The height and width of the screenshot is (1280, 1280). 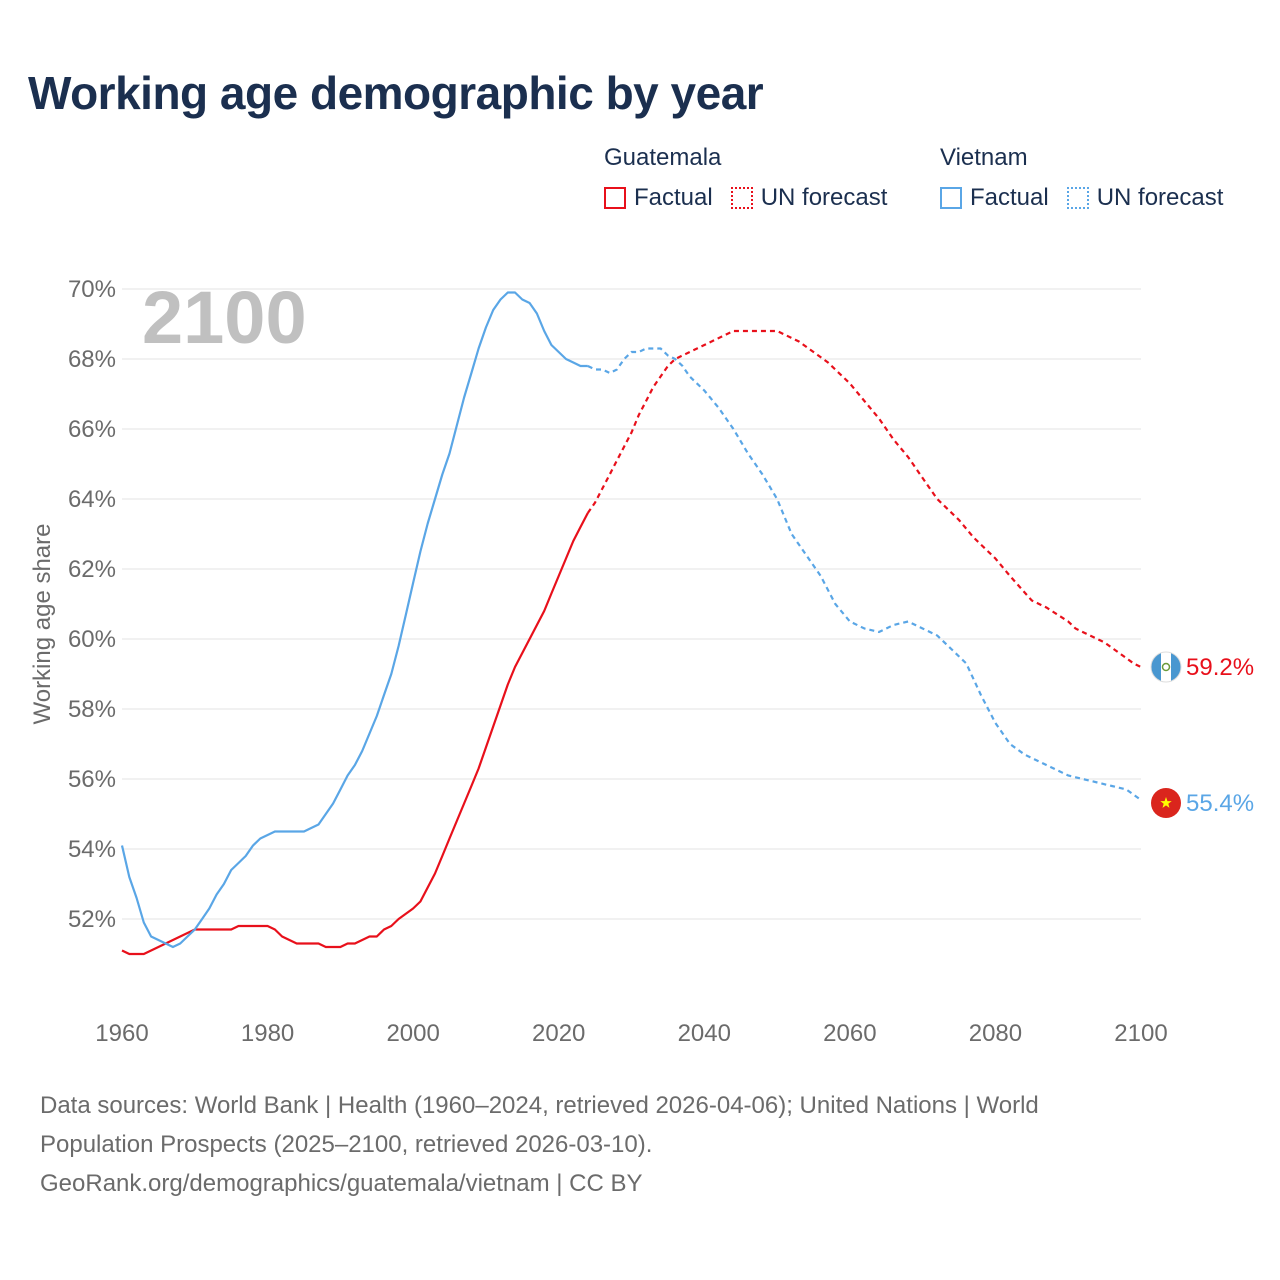 I want to click on x-tick-label: 2040, so click(x=704, y=1033).